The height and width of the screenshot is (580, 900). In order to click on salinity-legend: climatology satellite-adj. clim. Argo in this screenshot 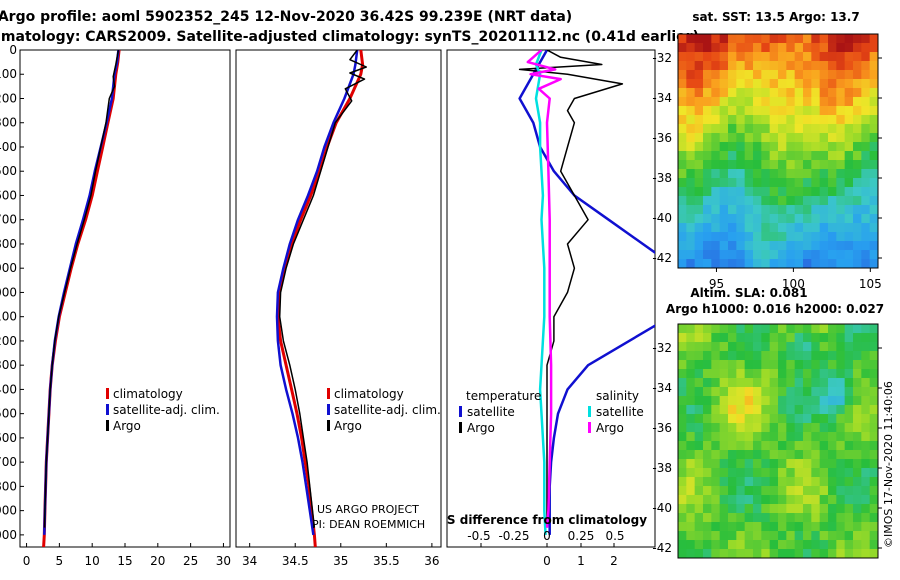, I will do `click(384, 410)`.